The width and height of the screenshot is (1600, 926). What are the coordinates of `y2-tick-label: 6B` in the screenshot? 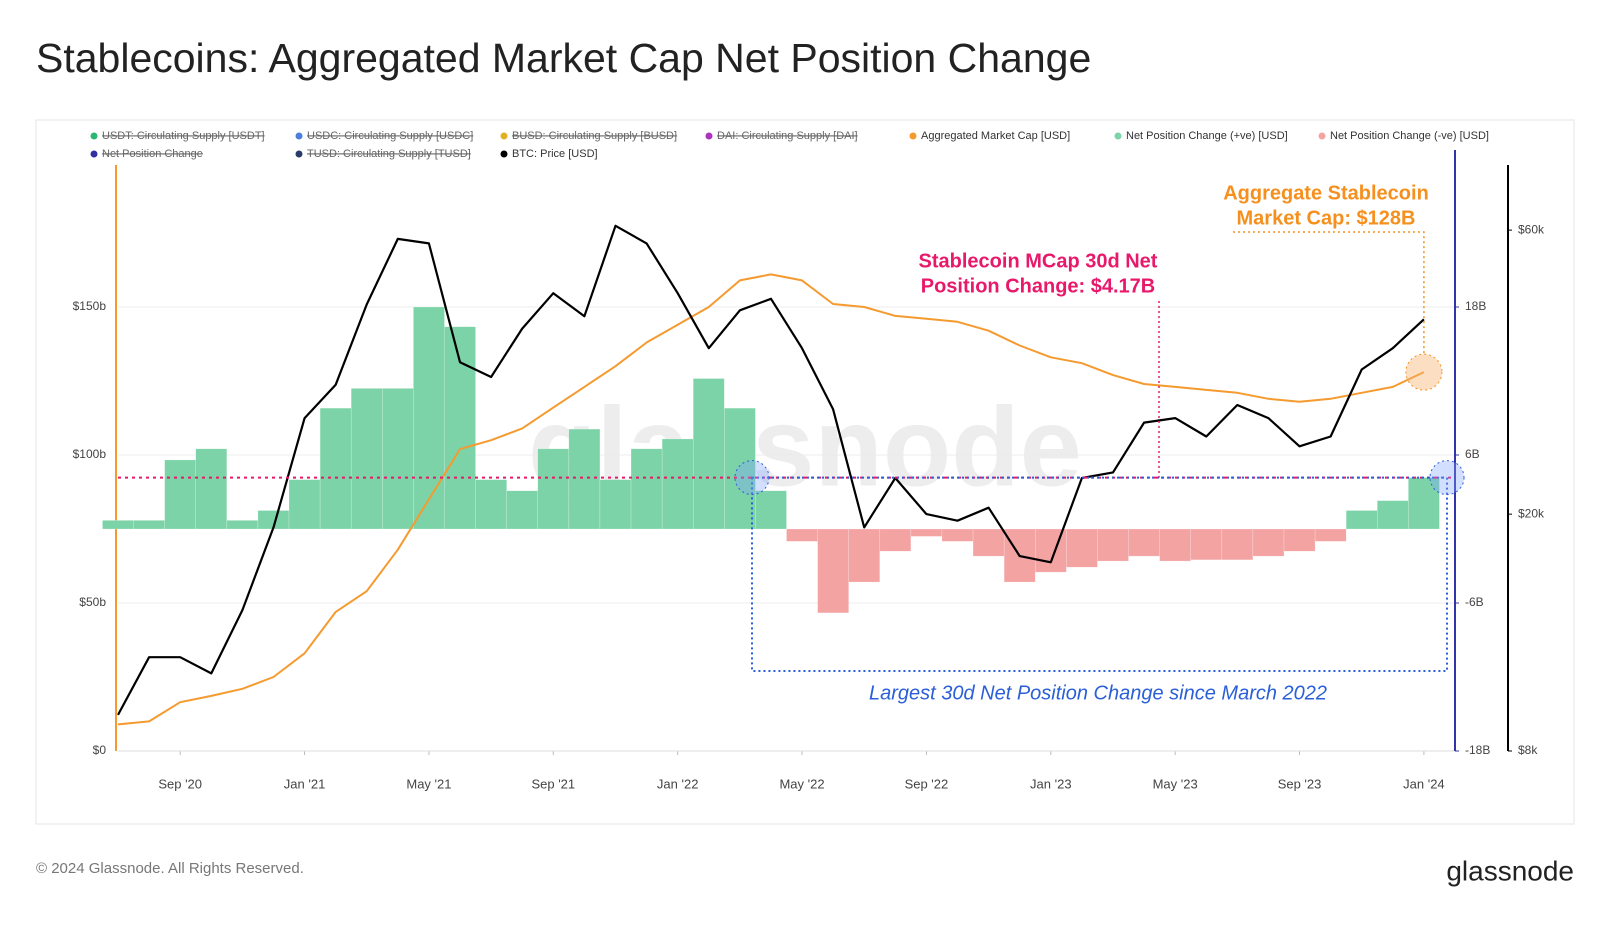 It's located at (1472, 454).